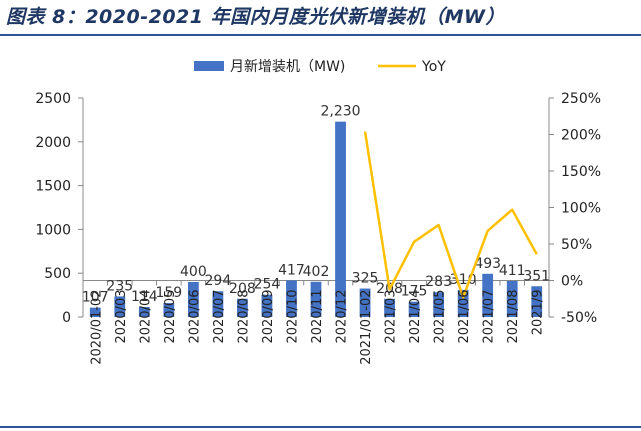  I want to click on y-right-tick-label: 250%, so click(581, 99).